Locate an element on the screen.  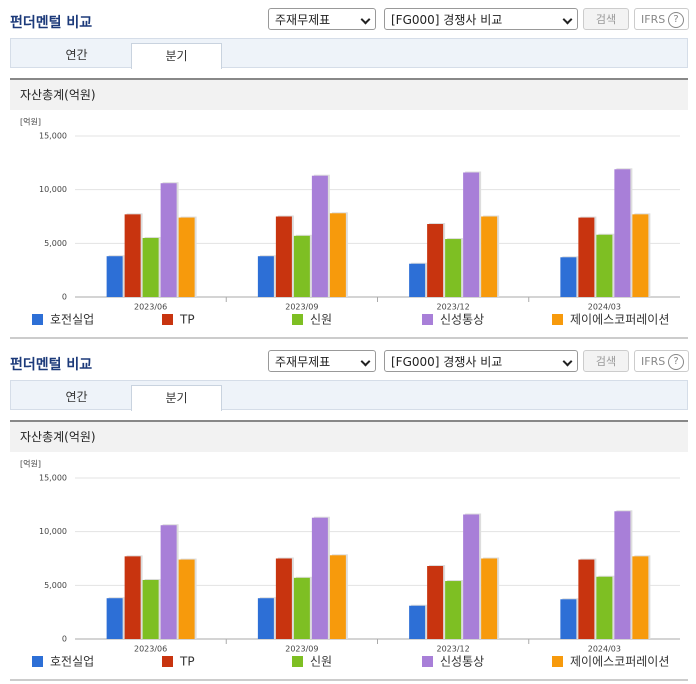
x-tick-label: 2023/12 is located at coordinates (453, 649).